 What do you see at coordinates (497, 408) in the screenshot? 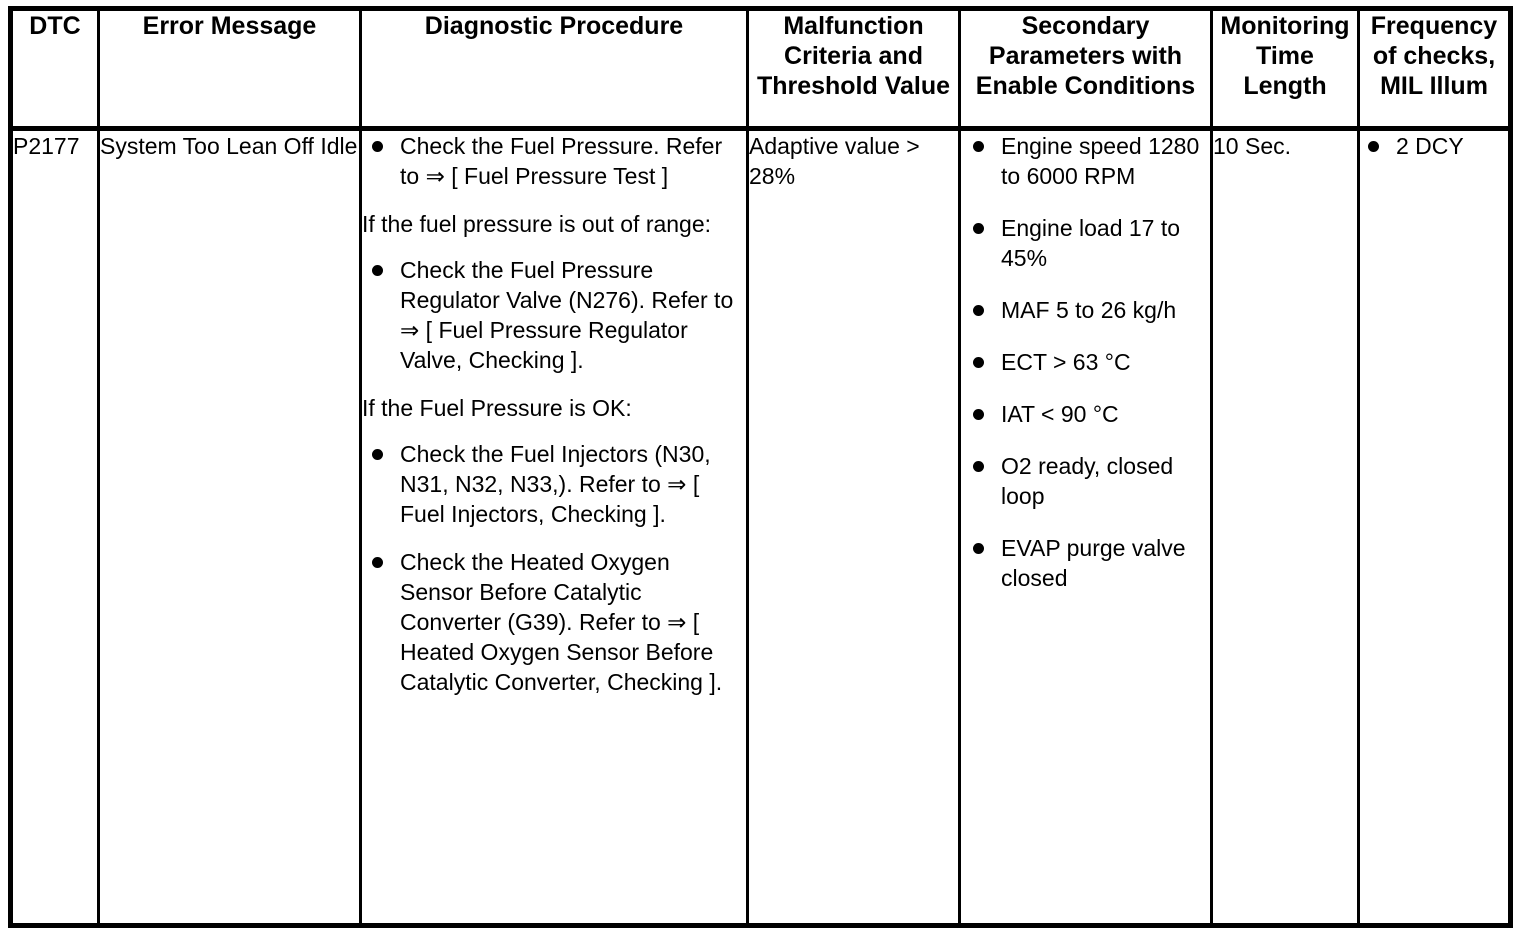
I see `procedure-paragraph-2: If the Fuel Pressure is OK:` at bounding box center [497, 408].